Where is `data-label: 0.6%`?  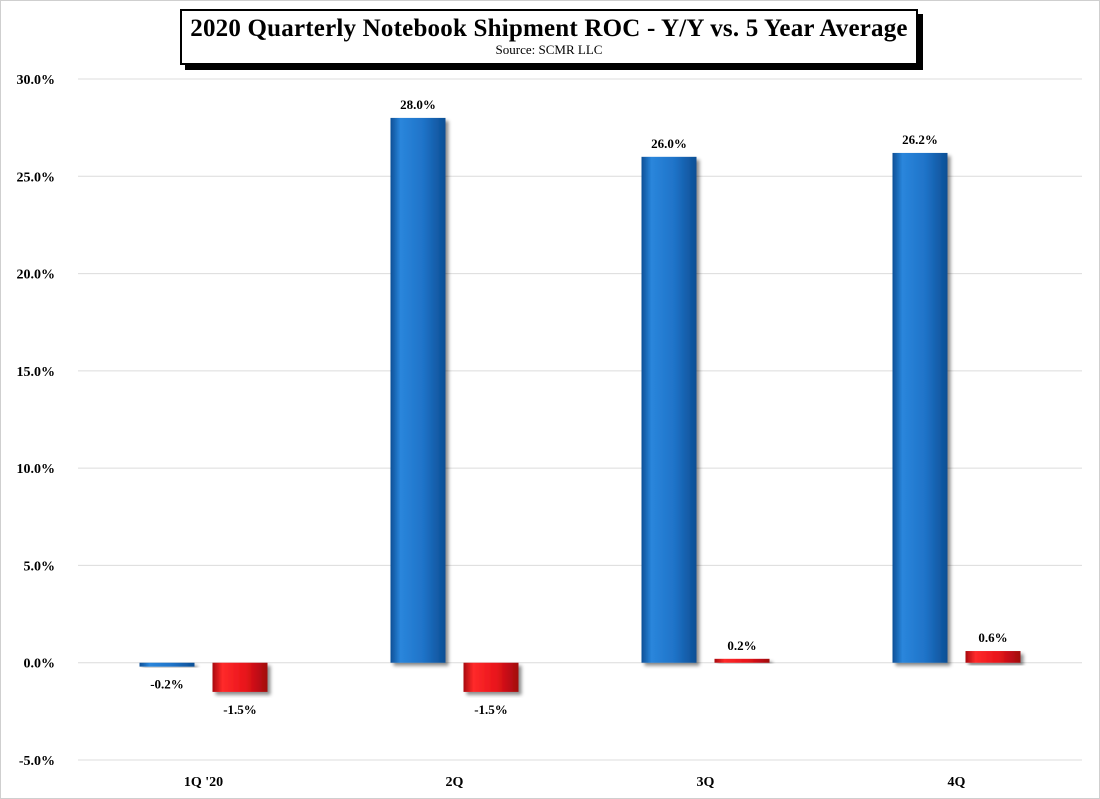
data-label: 0.6% is located at coordinates (992, 637).